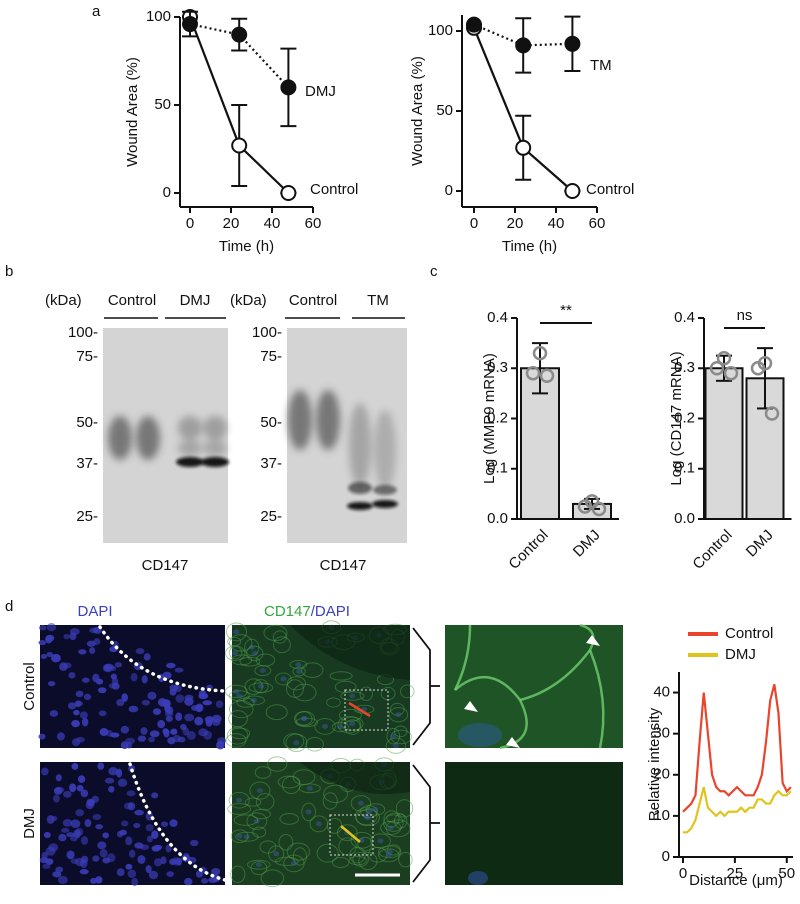  I want to click on x-tick-label: Control, so click(712, 550).